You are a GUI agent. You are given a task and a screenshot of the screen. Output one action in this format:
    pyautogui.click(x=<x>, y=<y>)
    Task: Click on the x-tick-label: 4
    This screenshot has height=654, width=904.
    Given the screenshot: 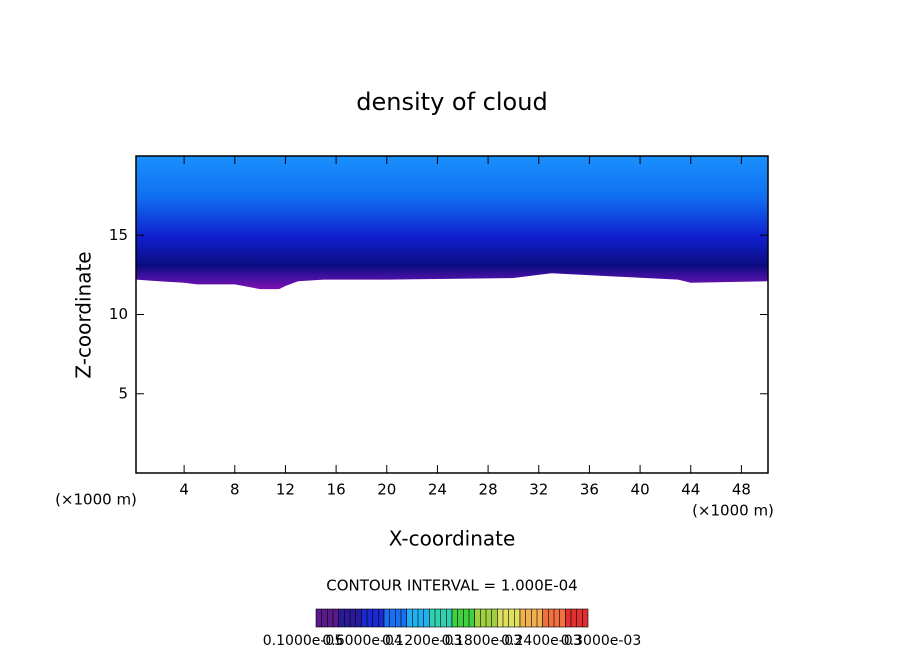 What is the action you would take?
    pyautogui.click(x=184, y=490)
    